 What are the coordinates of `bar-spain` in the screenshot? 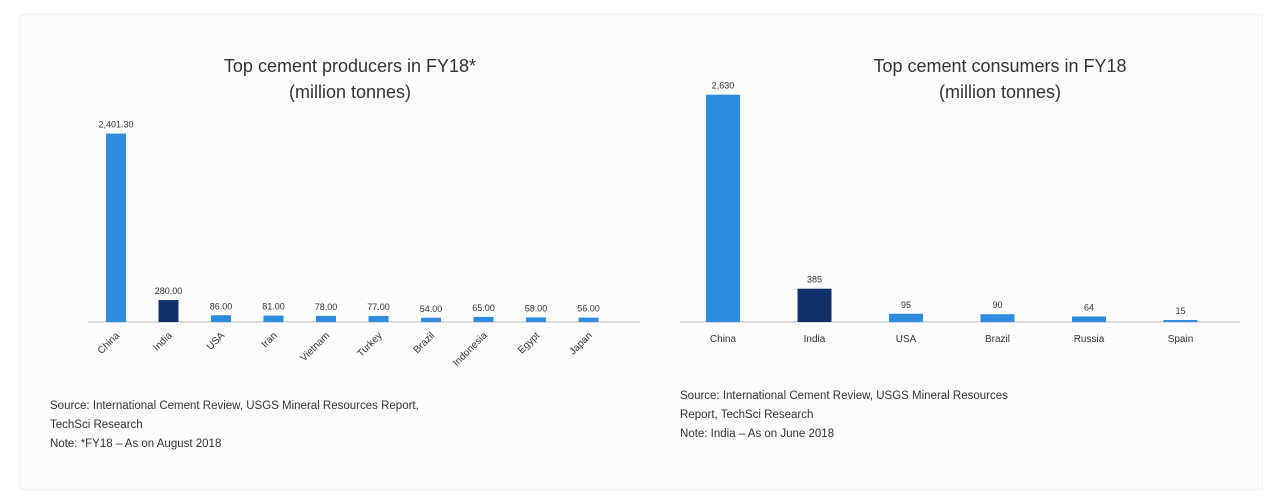 It's located at (1180, 321).